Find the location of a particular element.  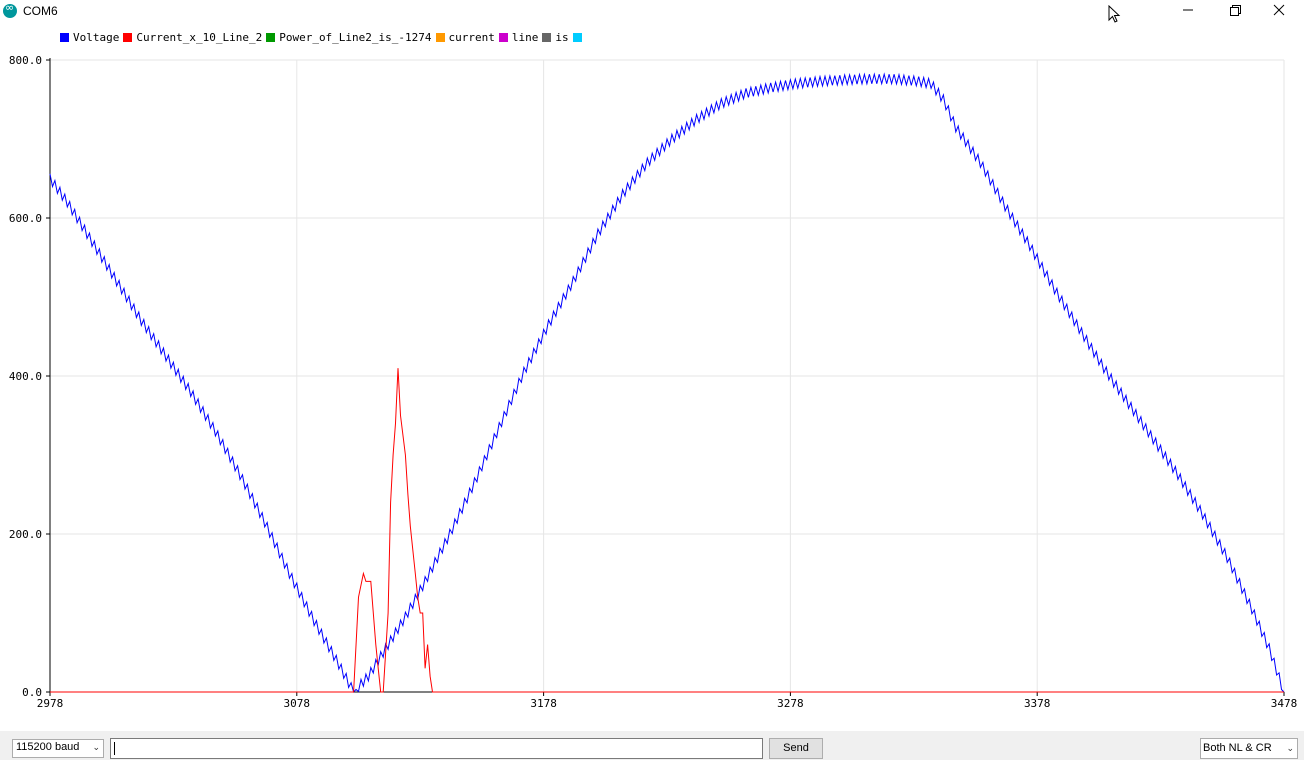

close-button is located at coordinates (1280, 12).